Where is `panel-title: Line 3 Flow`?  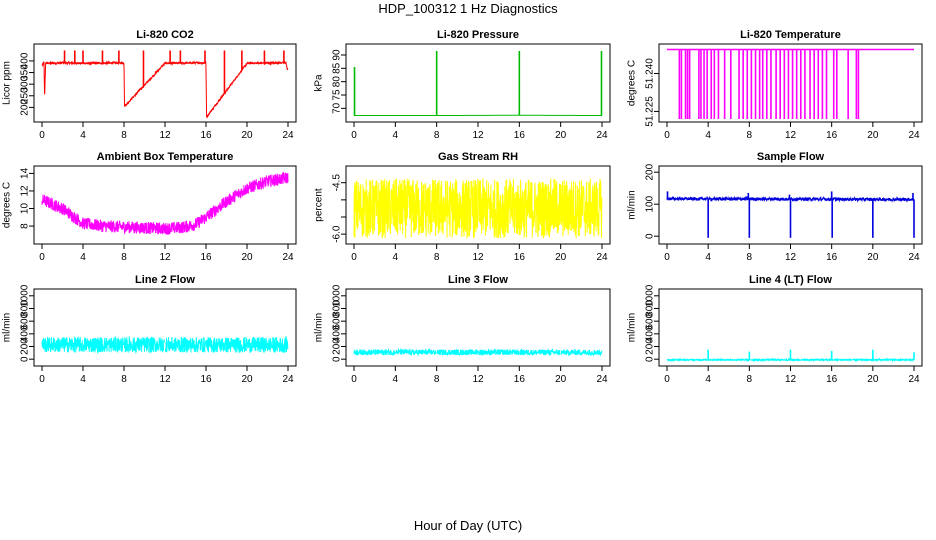
panel-title: Line 3 Flow is located at coordinates (478, 280).